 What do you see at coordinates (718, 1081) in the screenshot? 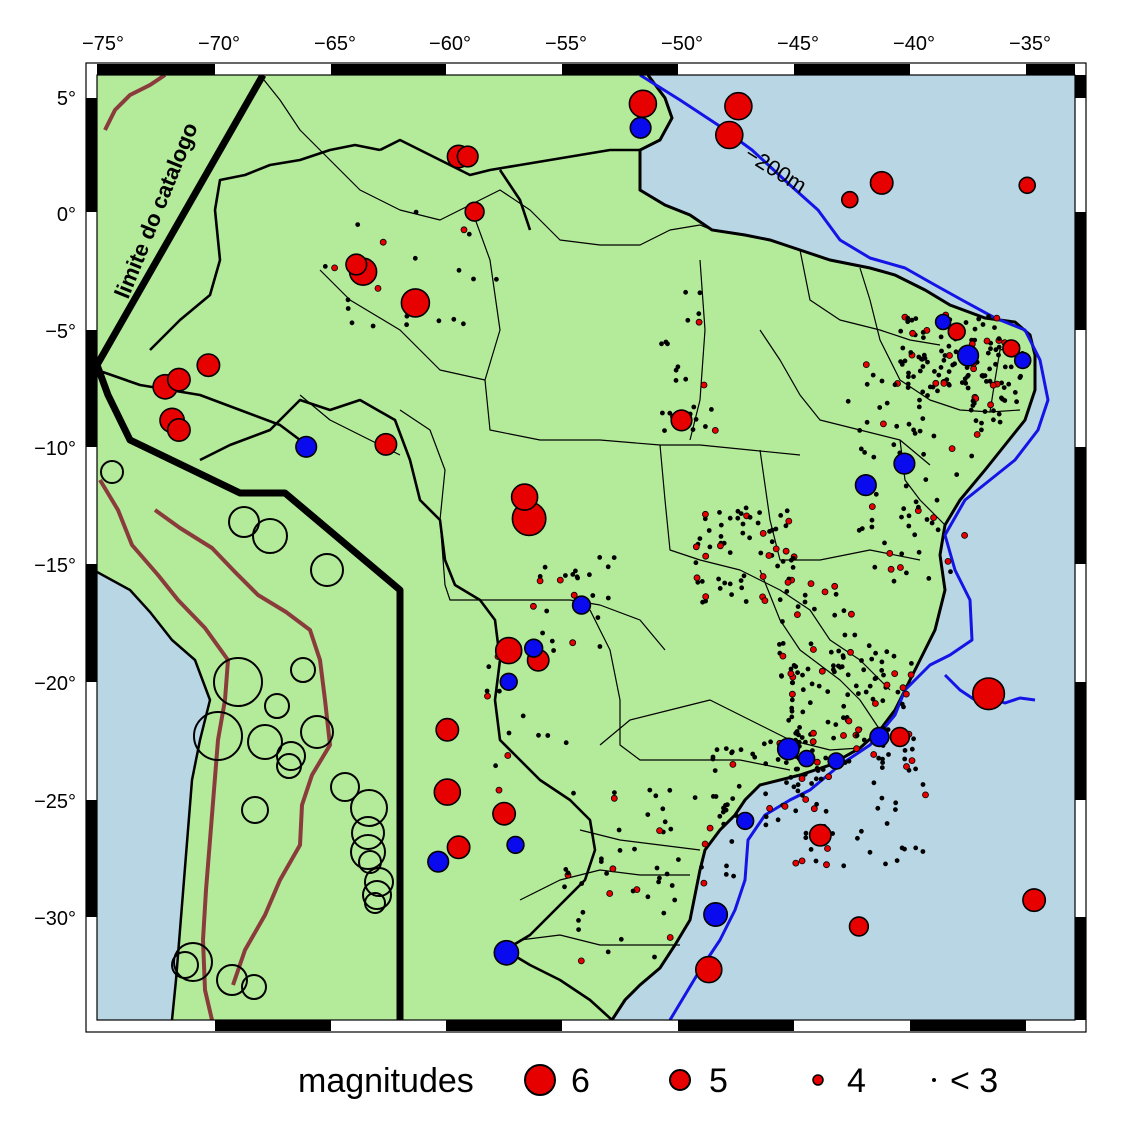
I see `legend-label: 5` at bounding box center [718, 1081].